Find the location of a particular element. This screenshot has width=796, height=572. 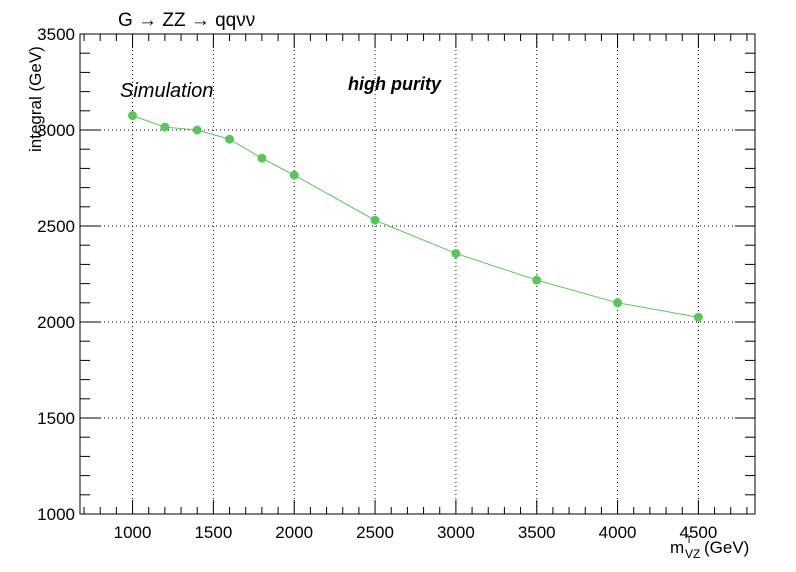

annotation-simulation: Simulation is located at coordinates (166, 91).